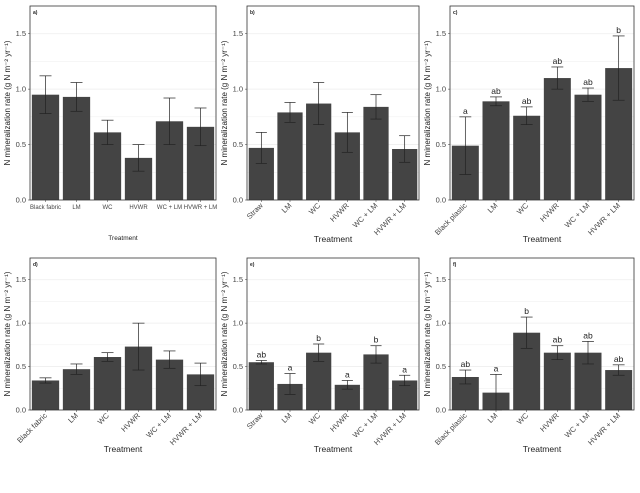 This screenshot has height=493, width=640. I want to click on x-tick-label: Black fabric, so click(32, 428).